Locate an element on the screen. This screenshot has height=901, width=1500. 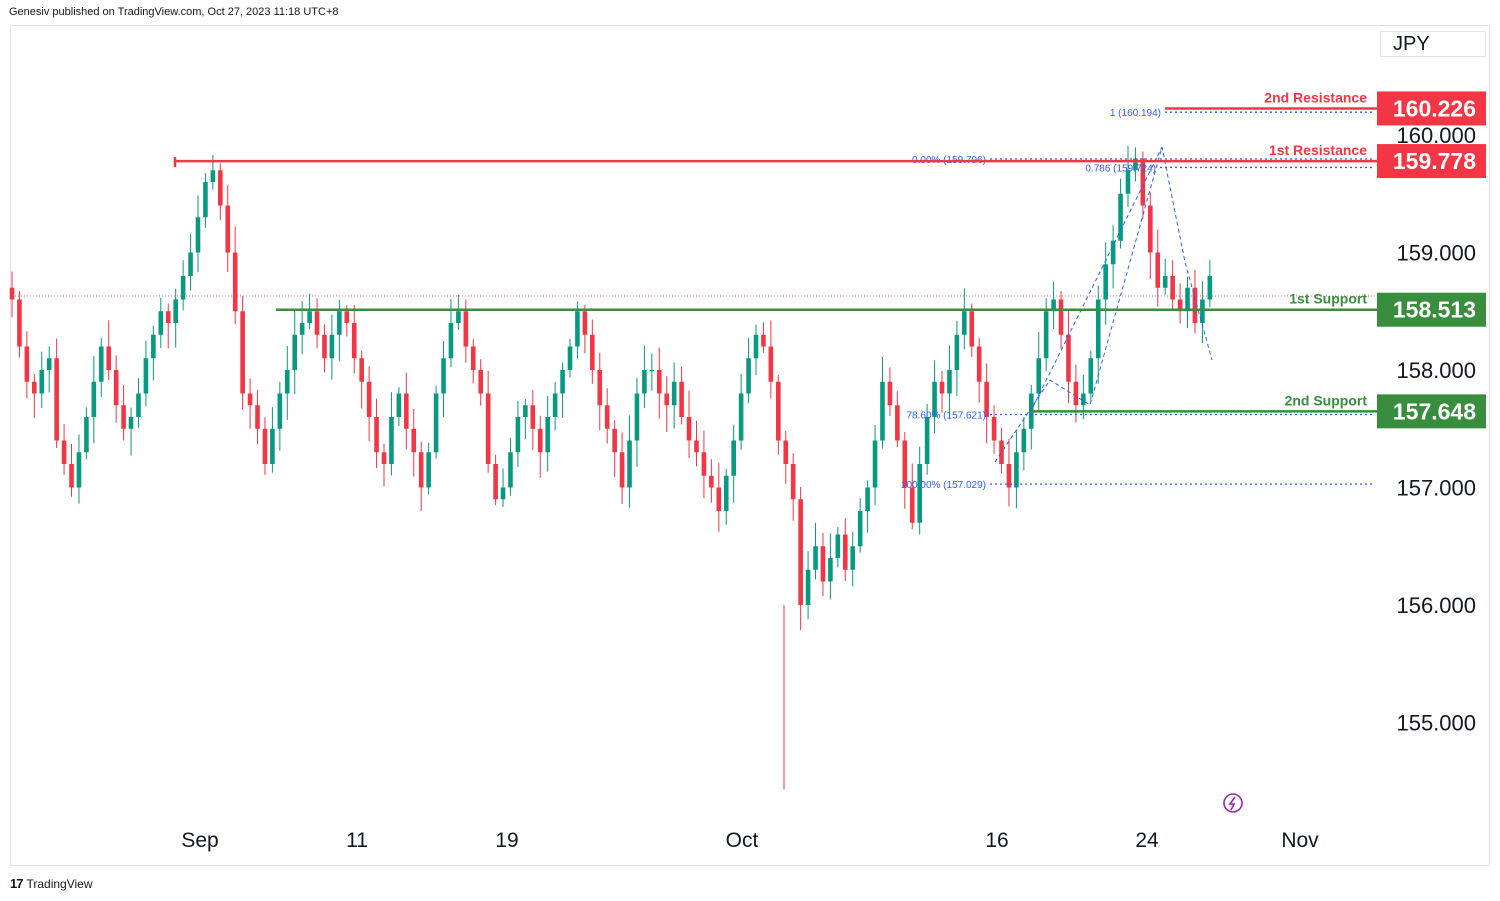
tradingview-footer: 17 TradingView is located at coordinates (51, 883).